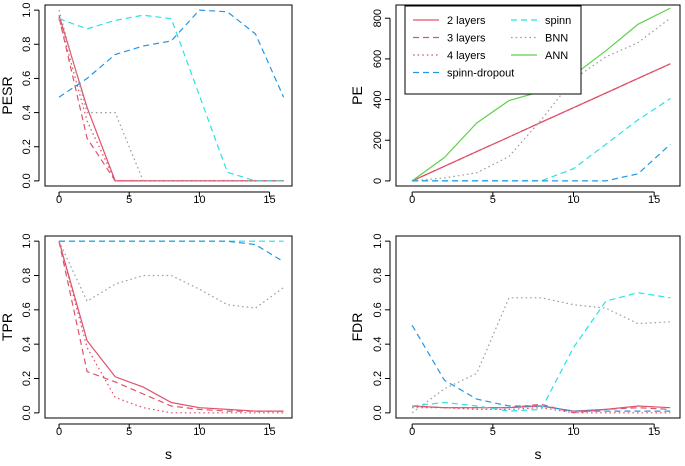 This screenshot has width=685, height=466. I want to click on legend-label-4-layers: 4 layers, so click(466, 56).